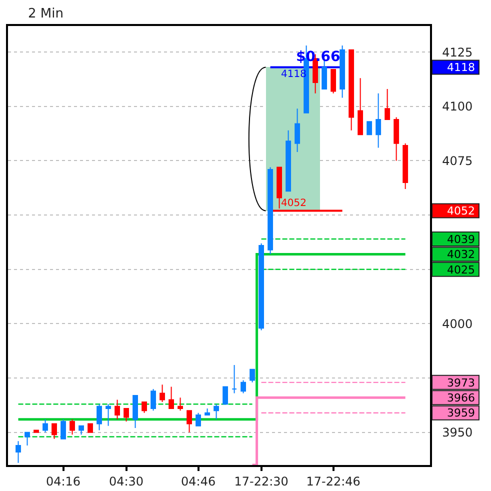 This screenshot has width=491, height=491. Describe the element at coordinates (457, 323) in the screenshot. I see `y-tick-label: 4000` at that location.